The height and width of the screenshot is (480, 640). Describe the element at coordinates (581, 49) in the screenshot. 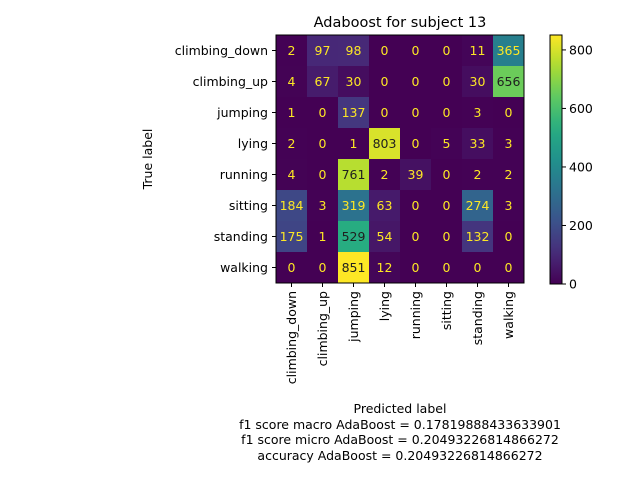

I see `colorbar-tick-label: 800` at that location.